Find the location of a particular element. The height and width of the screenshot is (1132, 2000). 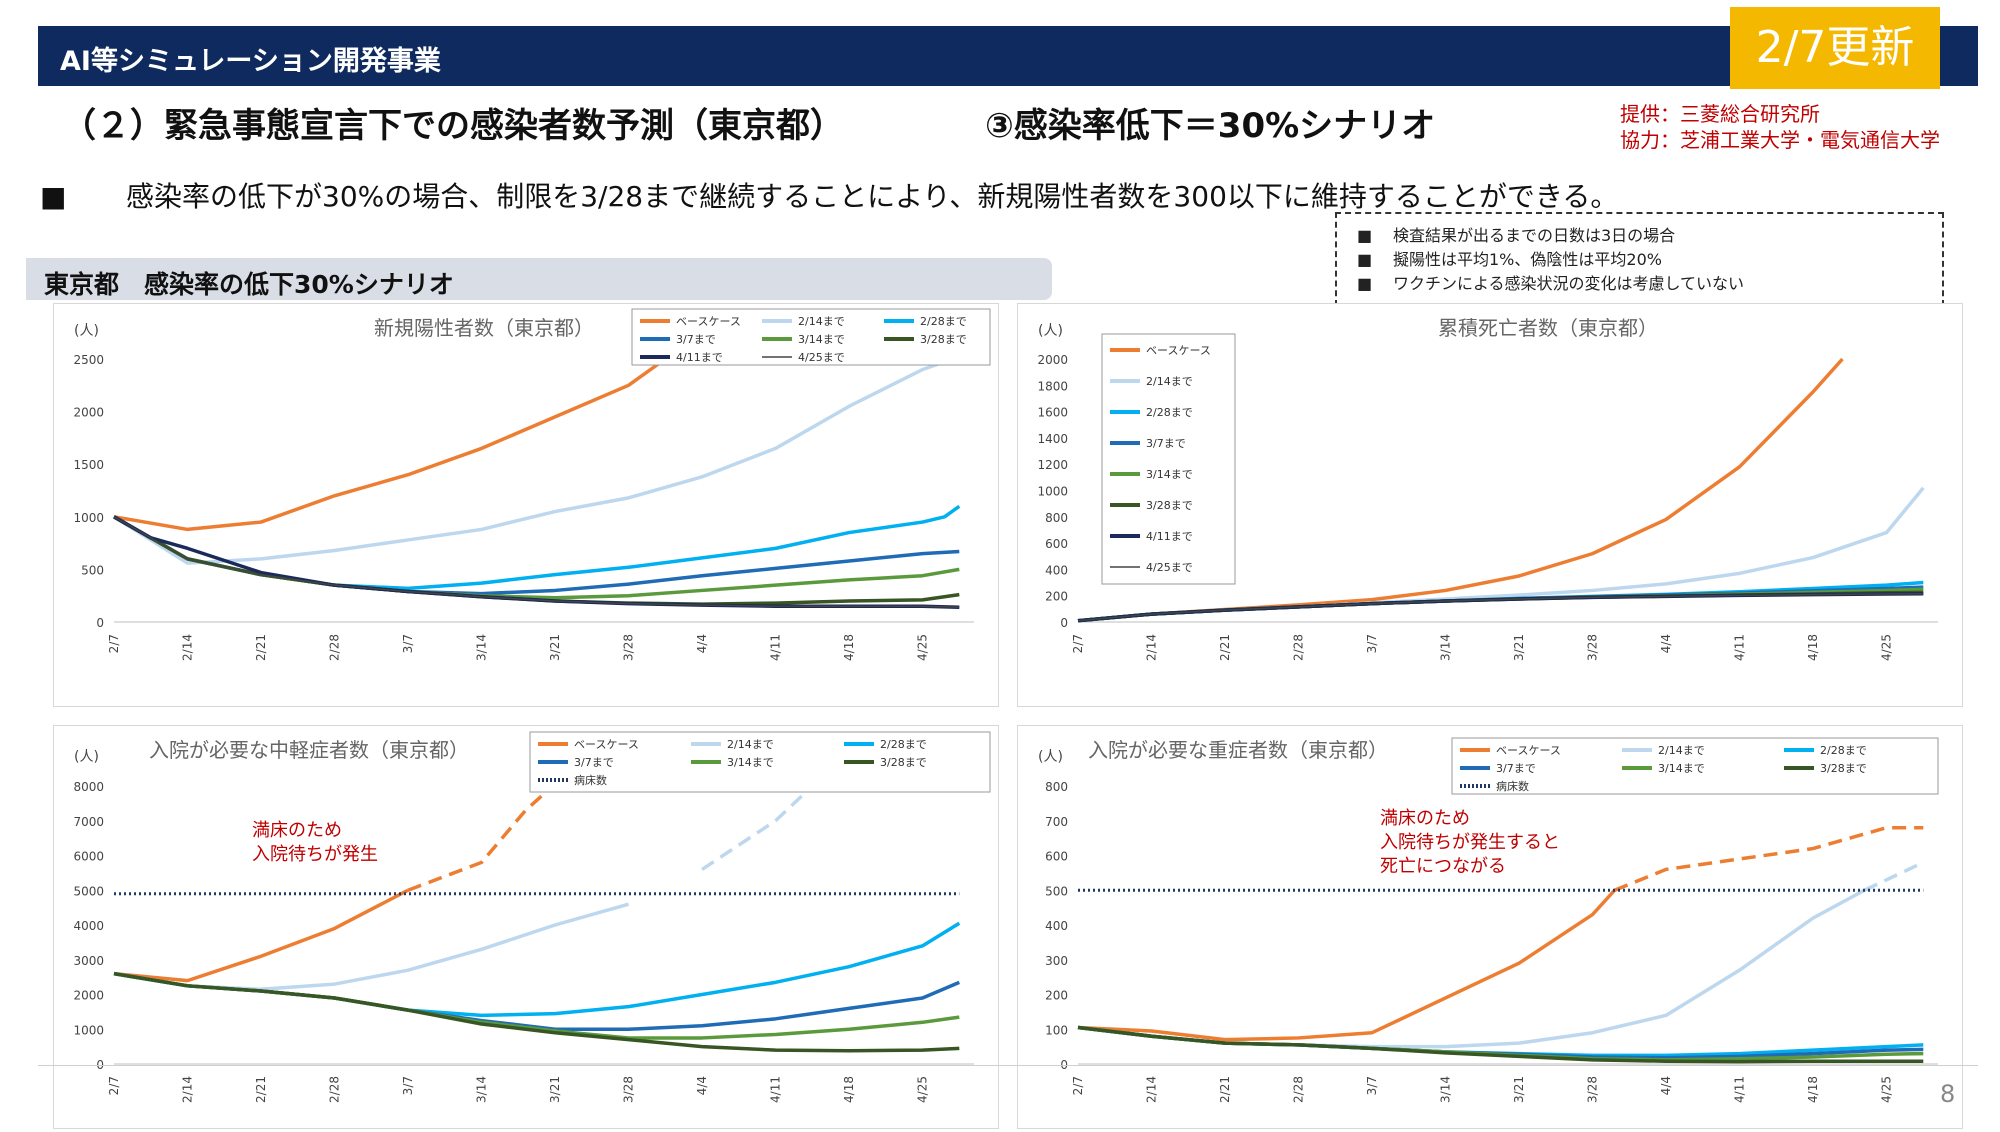

note-text: 検査結果が出るまでの日数は3日の場合 is located at coordinates (1534, 235).